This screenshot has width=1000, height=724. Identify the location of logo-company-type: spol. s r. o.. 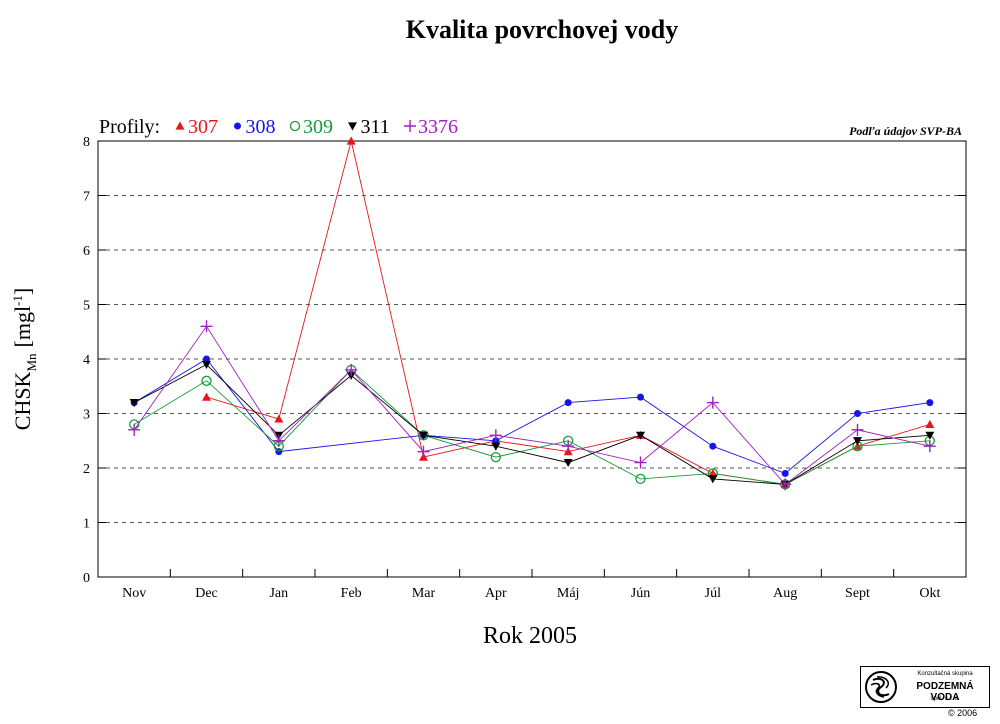
(945, 699).